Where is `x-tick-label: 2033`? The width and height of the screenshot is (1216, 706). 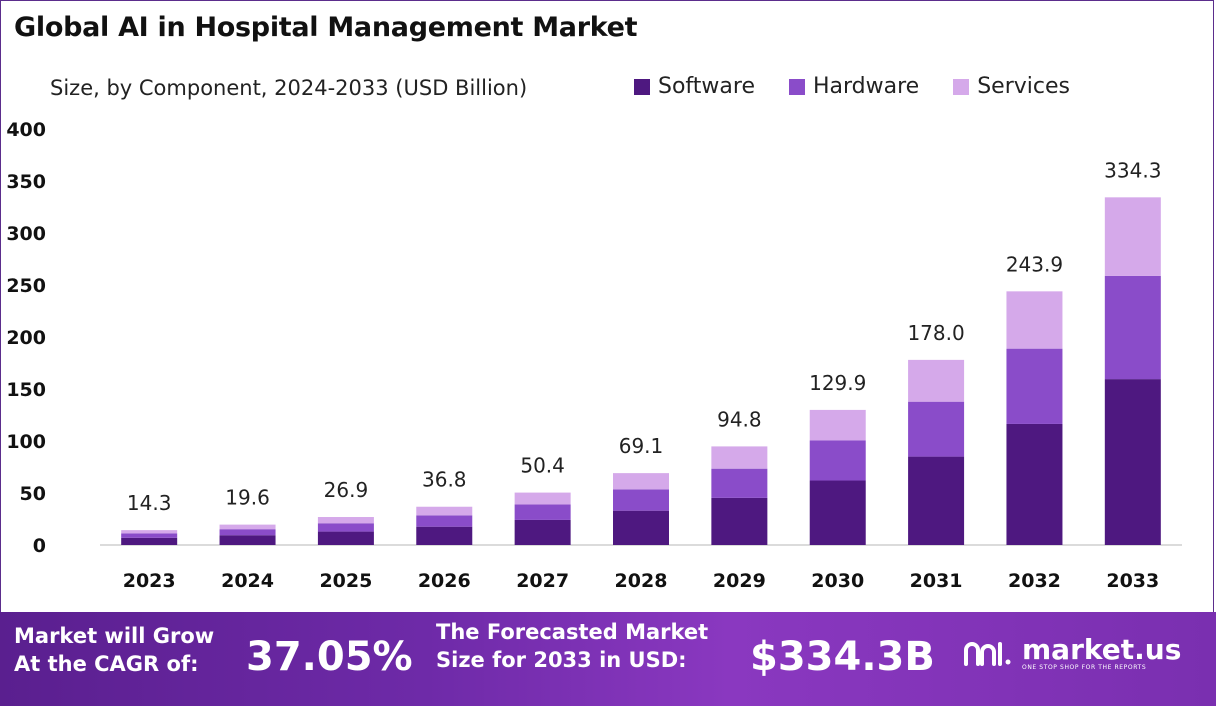
x-tick-label: 2033 is located at coordinates (1132, 581).